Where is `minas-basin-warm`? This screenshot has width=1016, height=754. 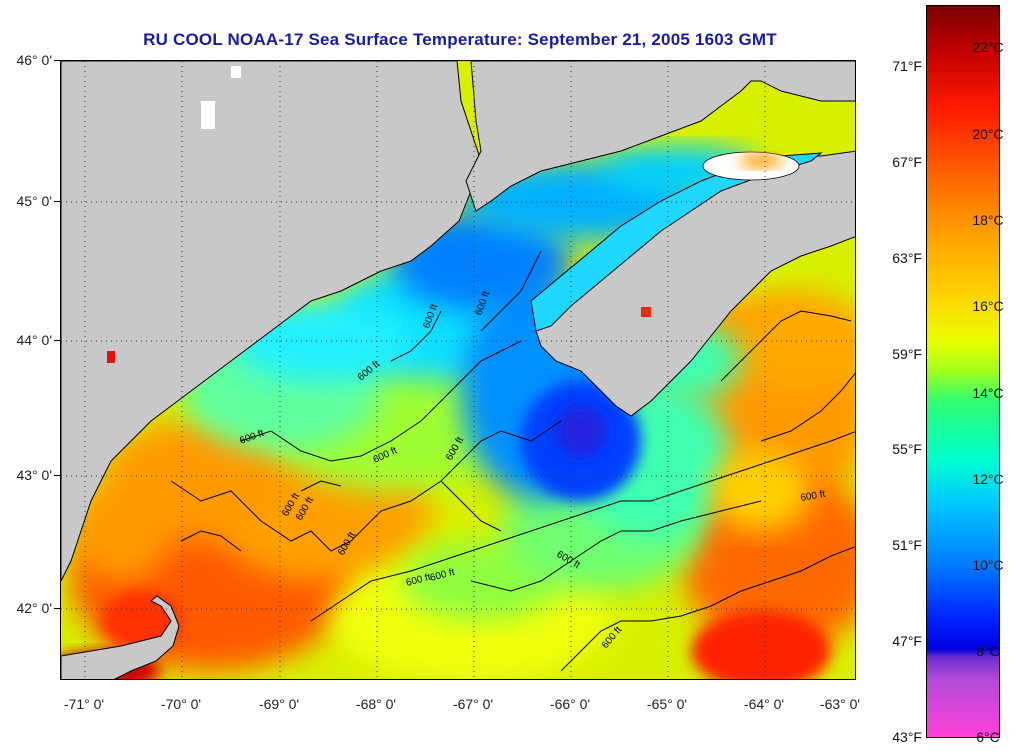 minas-basin-warm is located at coordinates (761, 161).